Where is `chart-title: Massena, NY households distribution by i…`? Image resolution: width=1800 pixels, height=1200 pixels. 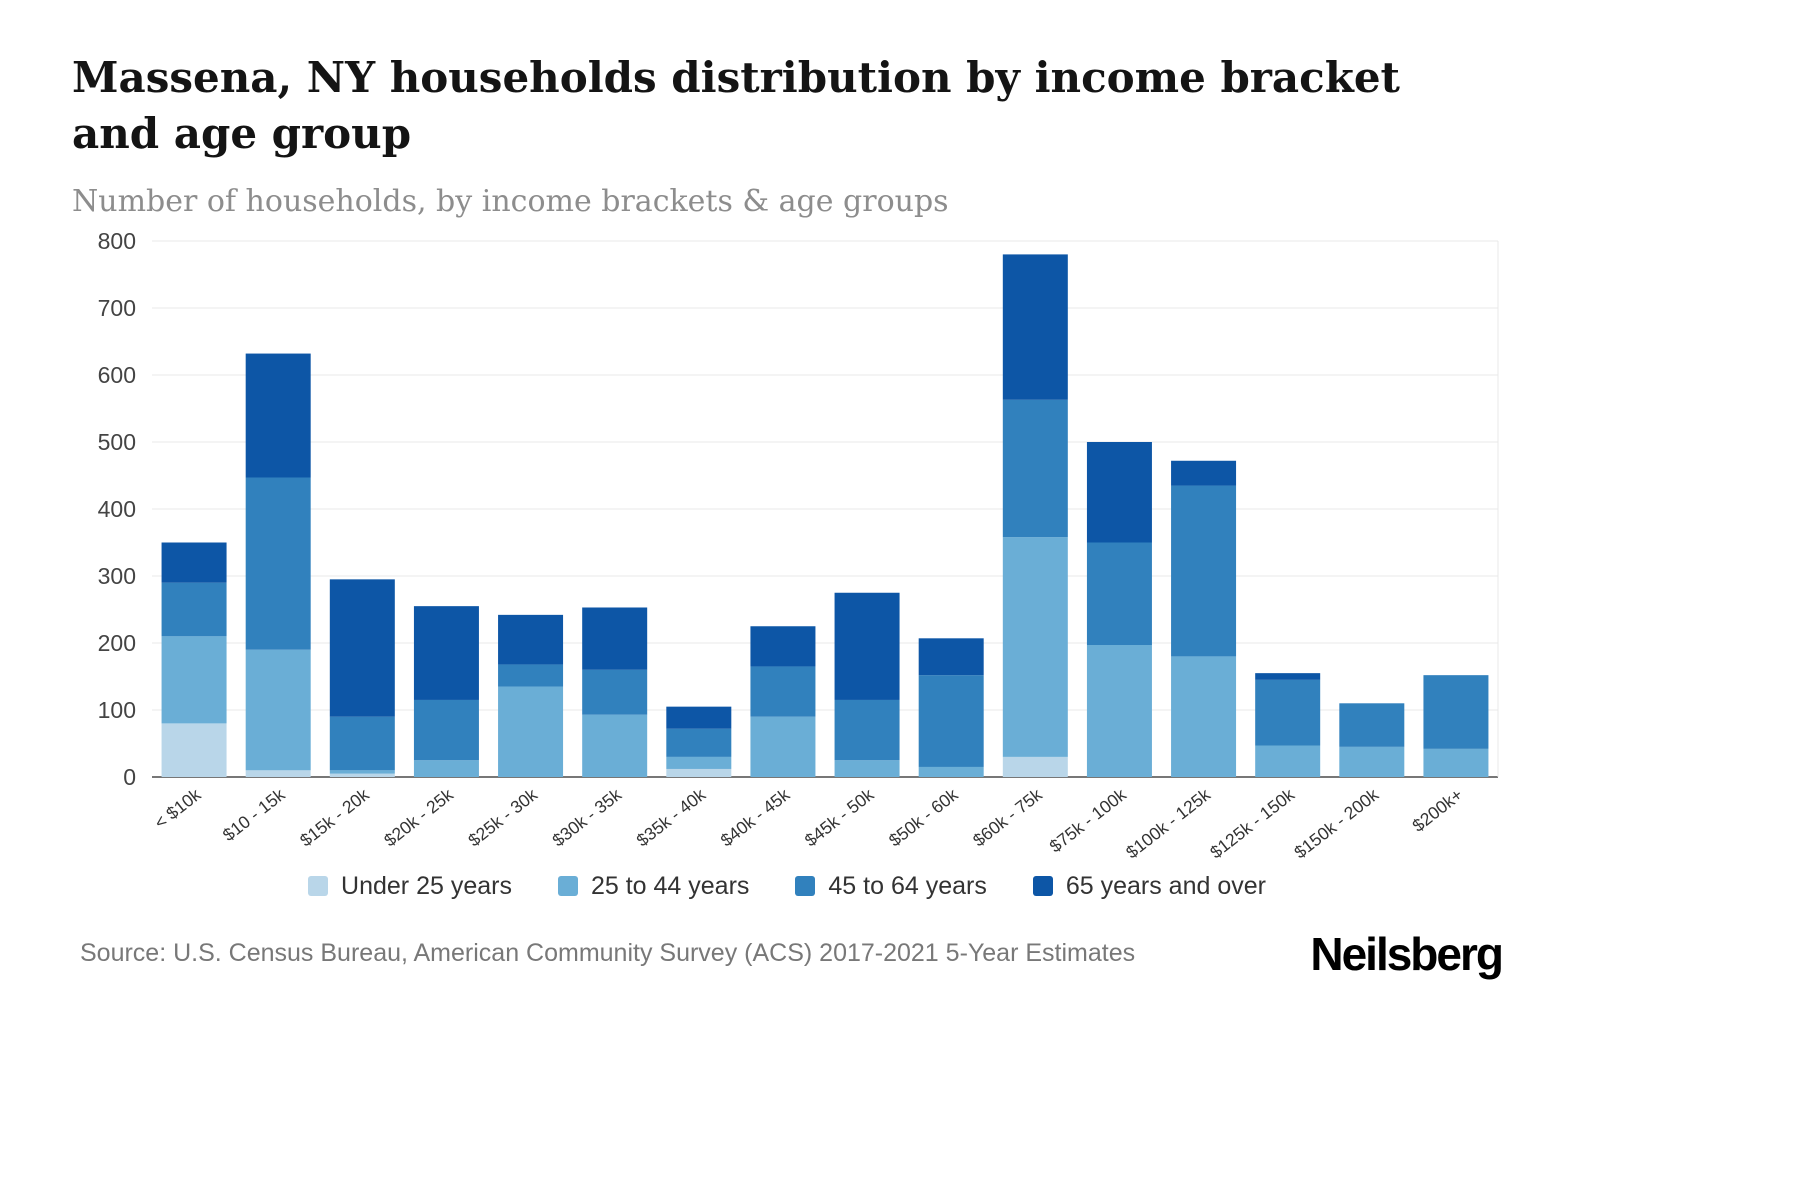 chart-title: Massena, NY households distribution by i… is located at coordinates (736, 105).